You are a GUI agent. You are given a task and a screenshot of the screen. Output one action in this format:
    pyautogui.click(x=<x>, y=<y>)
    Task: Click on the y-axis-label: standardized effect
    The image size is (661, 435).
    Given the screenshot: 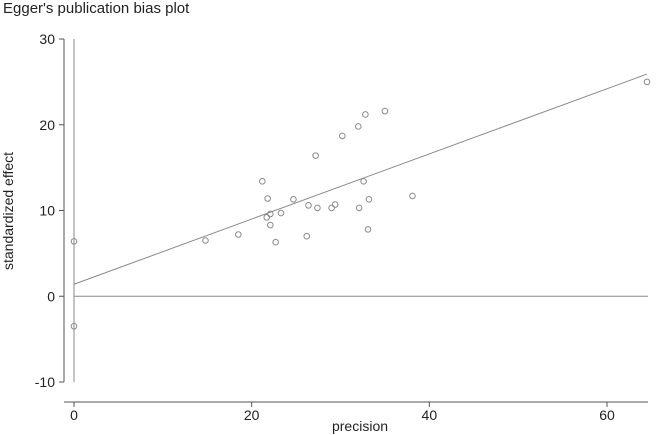 What is the action you would take?
    pyautogui.click(x=8, y=211)
    